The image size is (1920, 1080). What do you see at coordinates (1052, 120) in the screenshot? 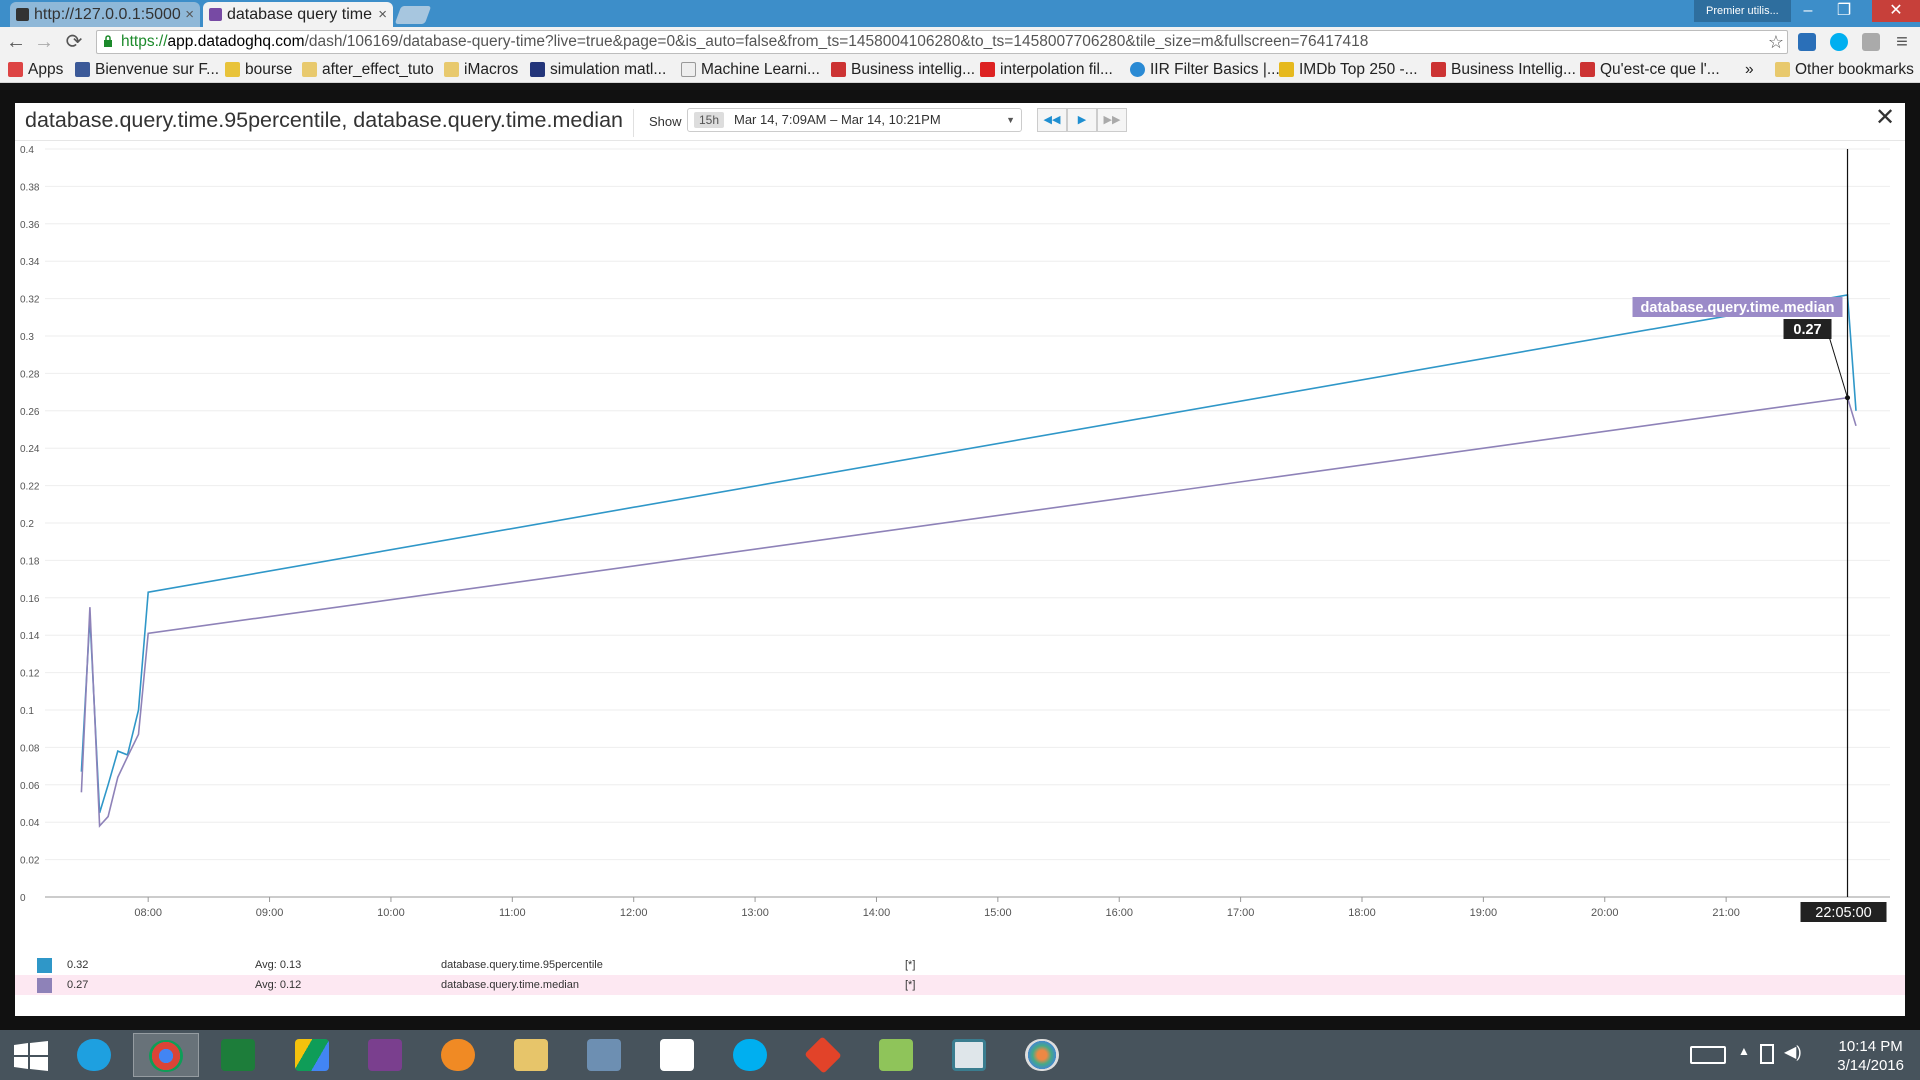
I see `rewind-button: ◀◀` at bounding box center [1052, 120].